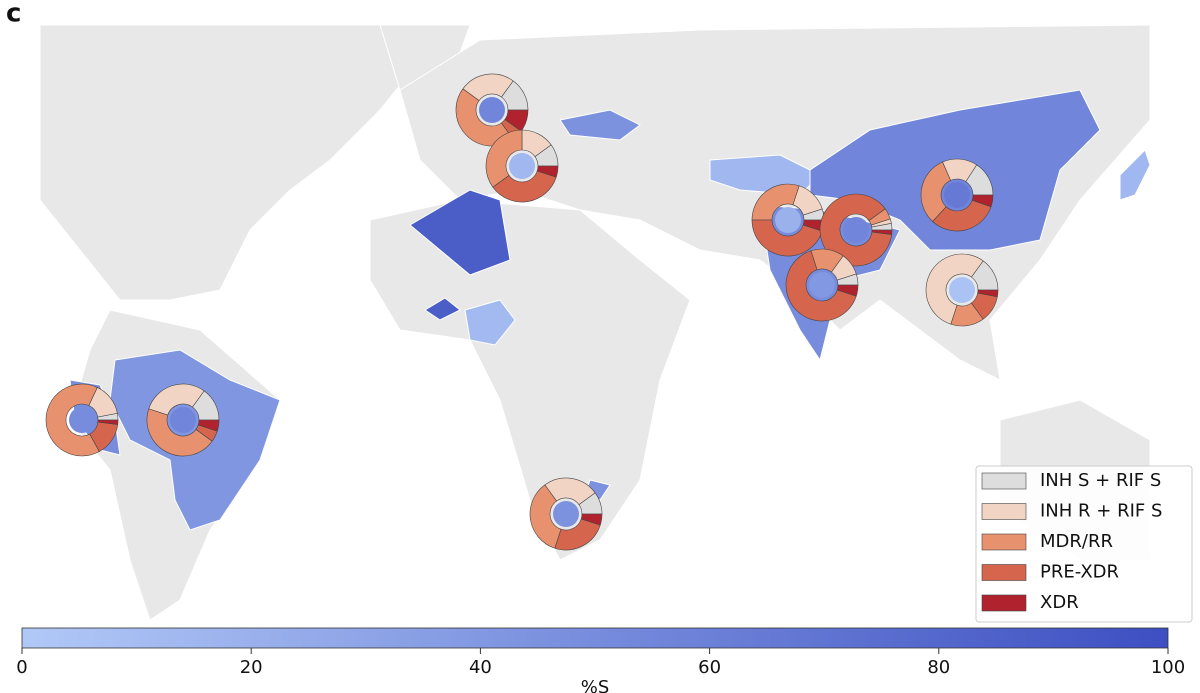  Describe the element at coordinates (21, 667) in the screenshot. I see `colorbar-tick-label: 0` at that location.